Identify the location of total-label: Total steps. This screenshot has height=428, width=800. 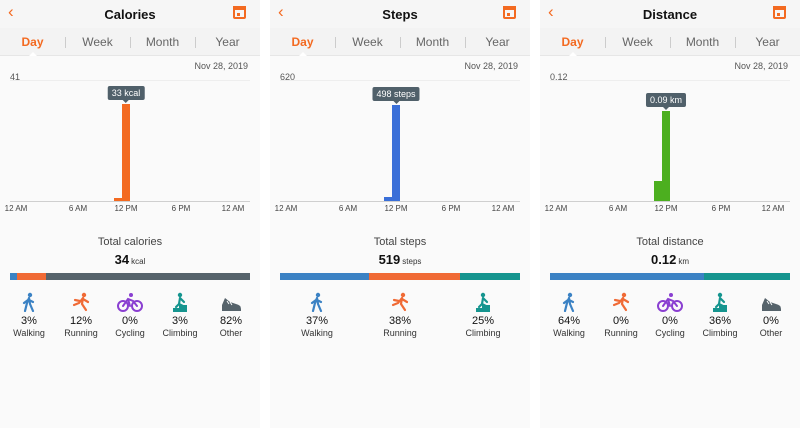
(400, 242).